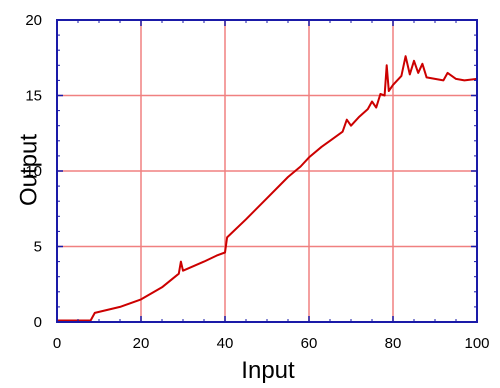 Image resolution: width=500 pixels, height=388 pixels. What do you see at coordinates (309, 343) in the screenshot?
I see `x-tick-label-3: 60` at bounding box center [309, 343].